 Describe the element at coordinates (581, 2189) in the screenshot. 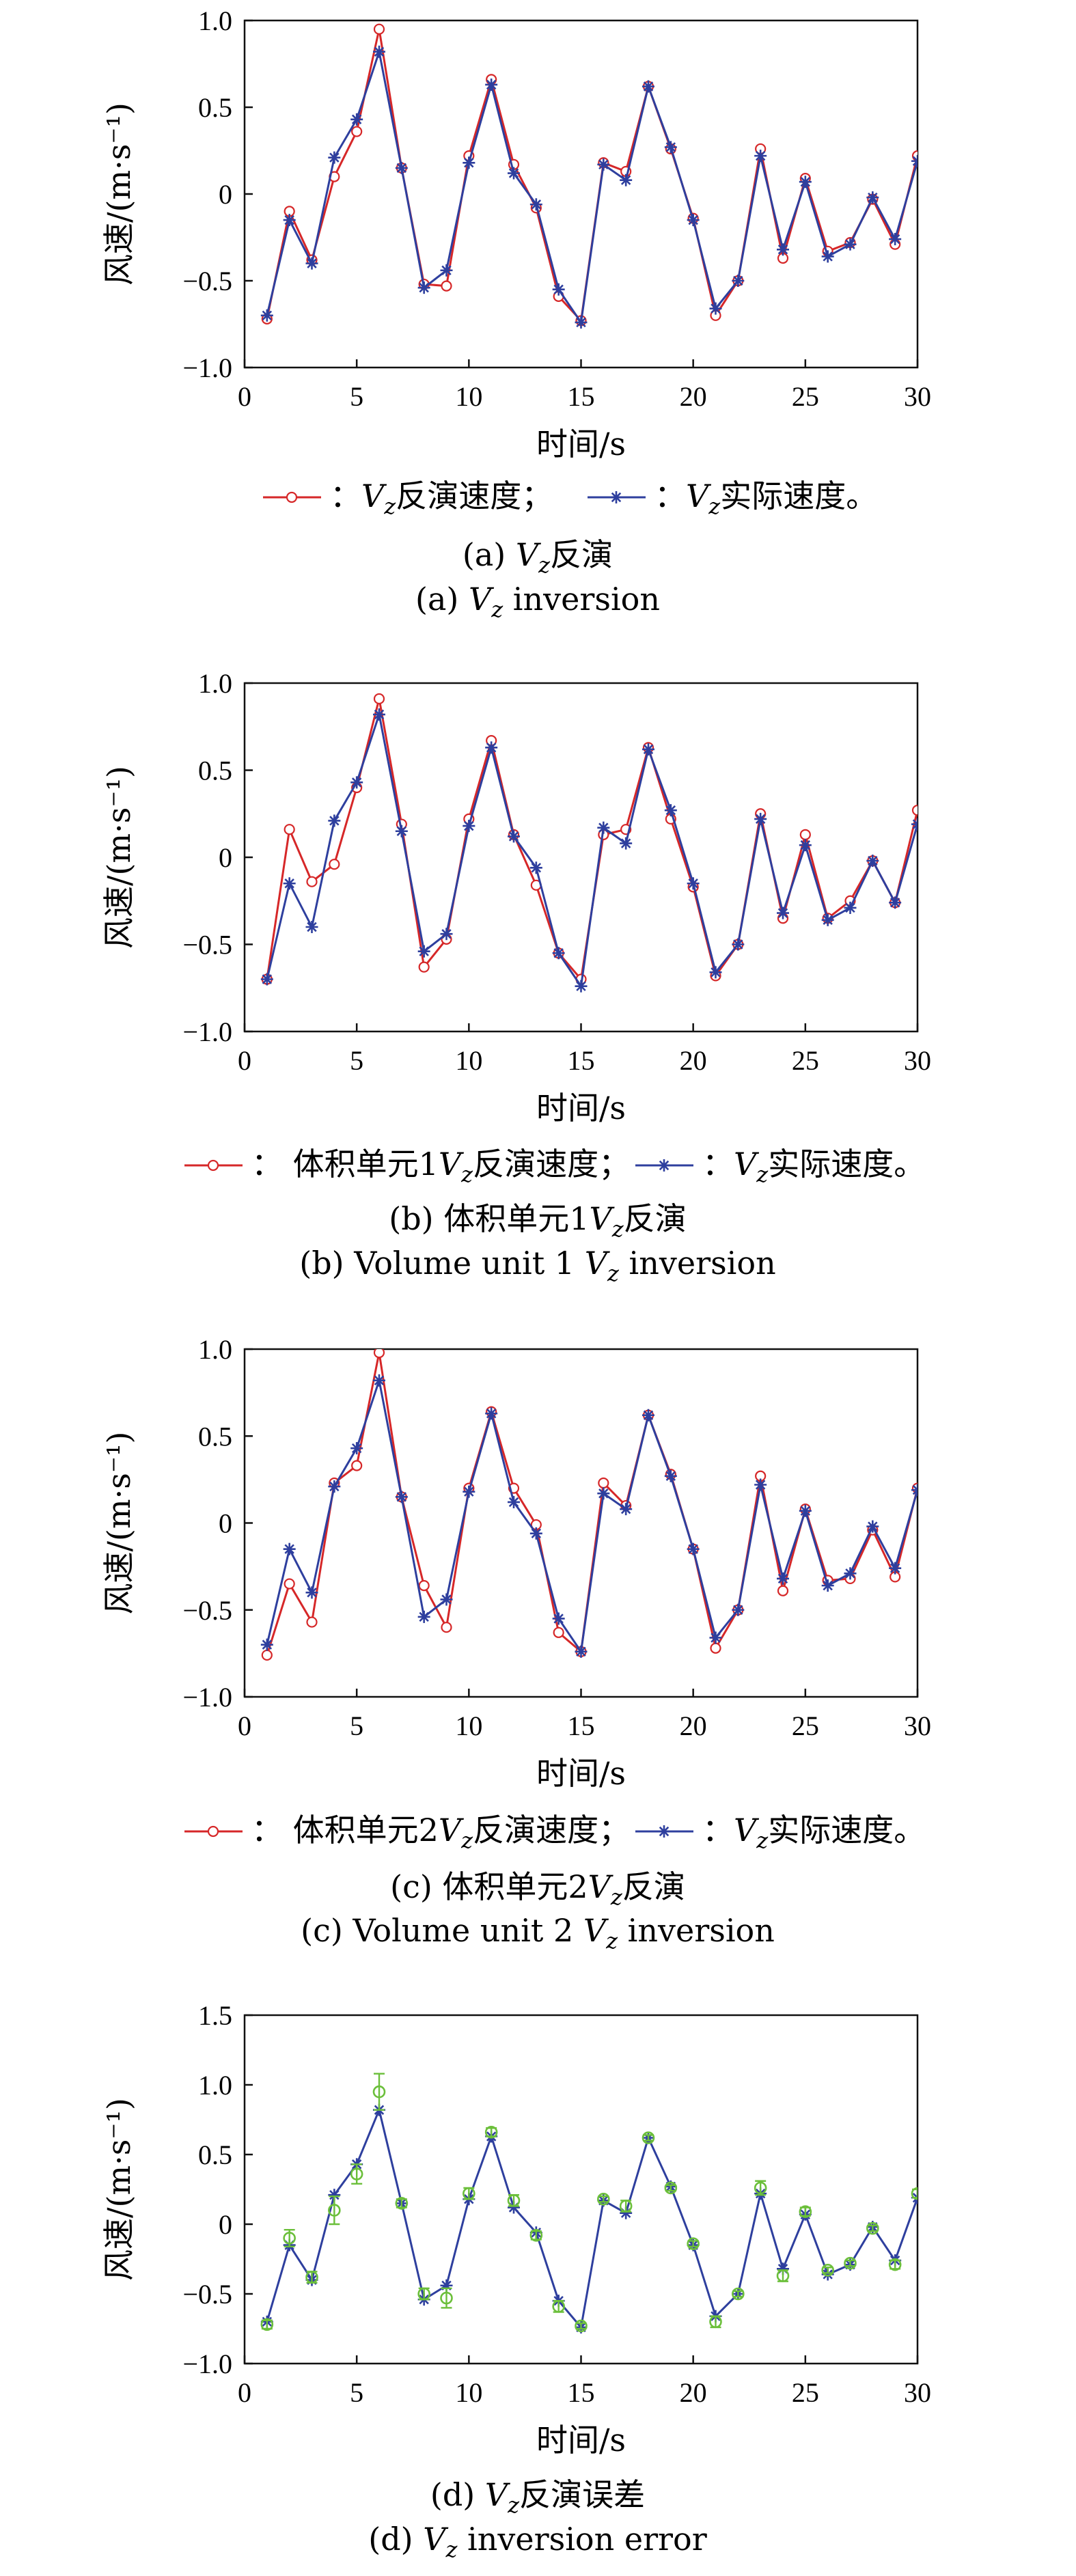

I see `plot-frame` at that location.